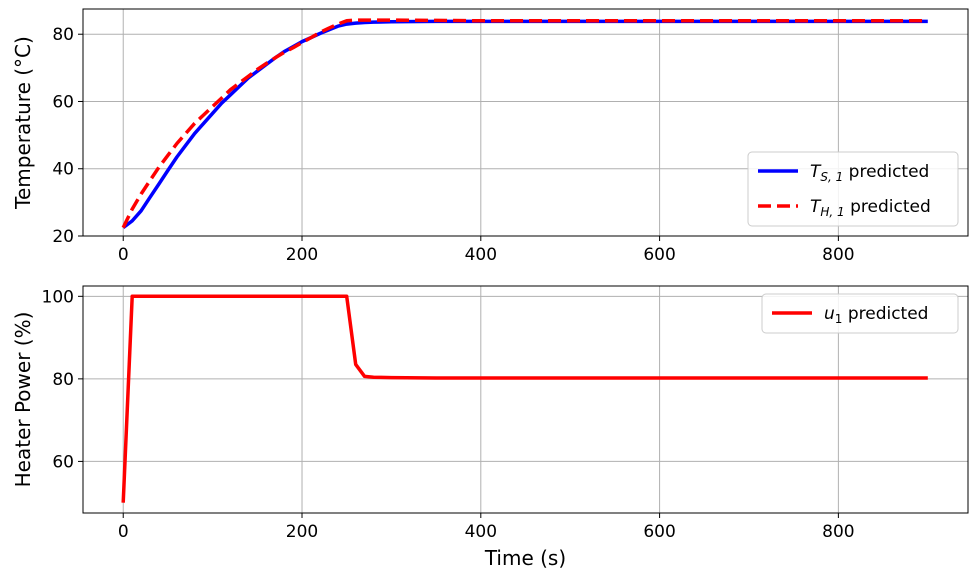 The image size is (978, 577). Describe the element at coordinates (876, 315) in the screenshot. I see `legend-label-1: u1 predicted` at that location.